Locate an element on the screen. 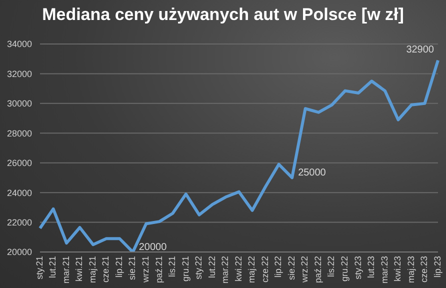 The width and height of the screenshot is (446, 288). x-tick-label: sty.21 is located at coordinates (39, 268).